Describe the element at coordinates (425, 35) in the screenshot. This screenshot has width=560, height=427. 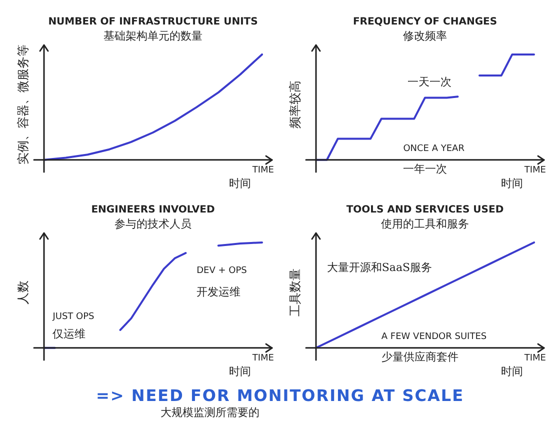
I see `chart-subtitle: 修改频率` at that location.